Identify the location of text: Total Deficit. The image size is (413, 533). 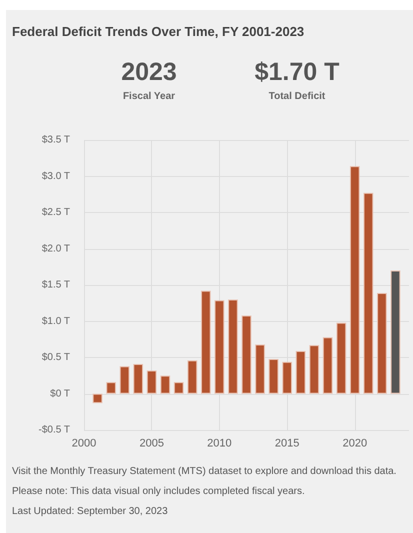
(297, 96).